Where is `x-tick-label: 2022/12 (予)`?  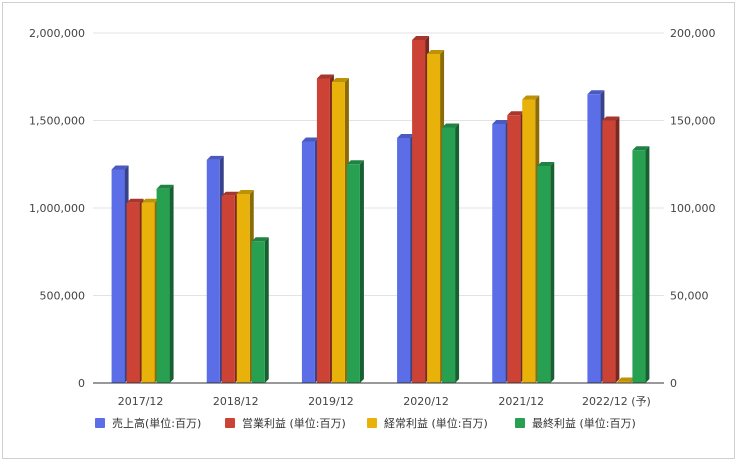 x-tick-label: 2022/12 (予) is located at coordinates (616, 401).